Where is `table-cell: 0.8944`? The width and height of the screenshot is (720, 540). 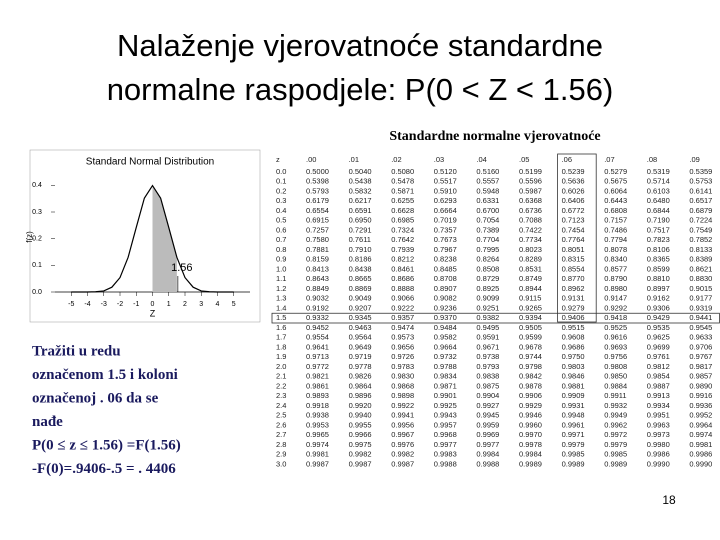 table-cell: 0.8944 is located at coordinates (530, 288).